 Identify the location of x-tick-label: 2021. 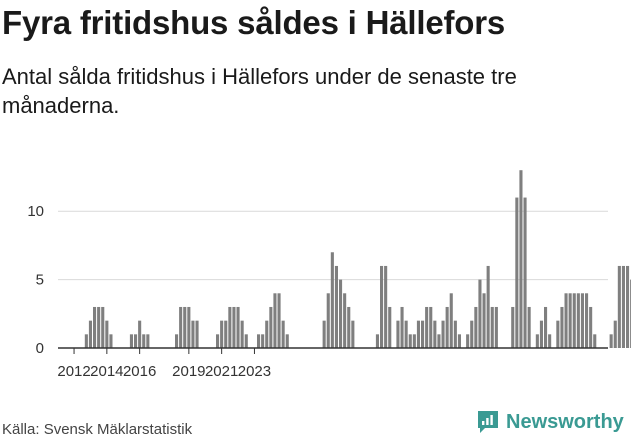
(221, 371).